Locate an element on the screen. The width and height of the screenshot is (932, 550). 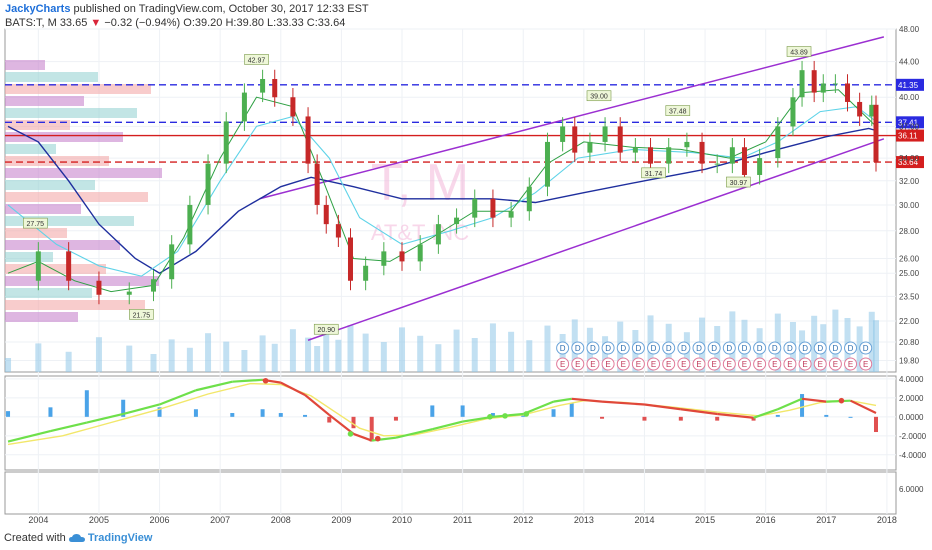
level-price-label: 41.35 is located at coordinates (908, 85).